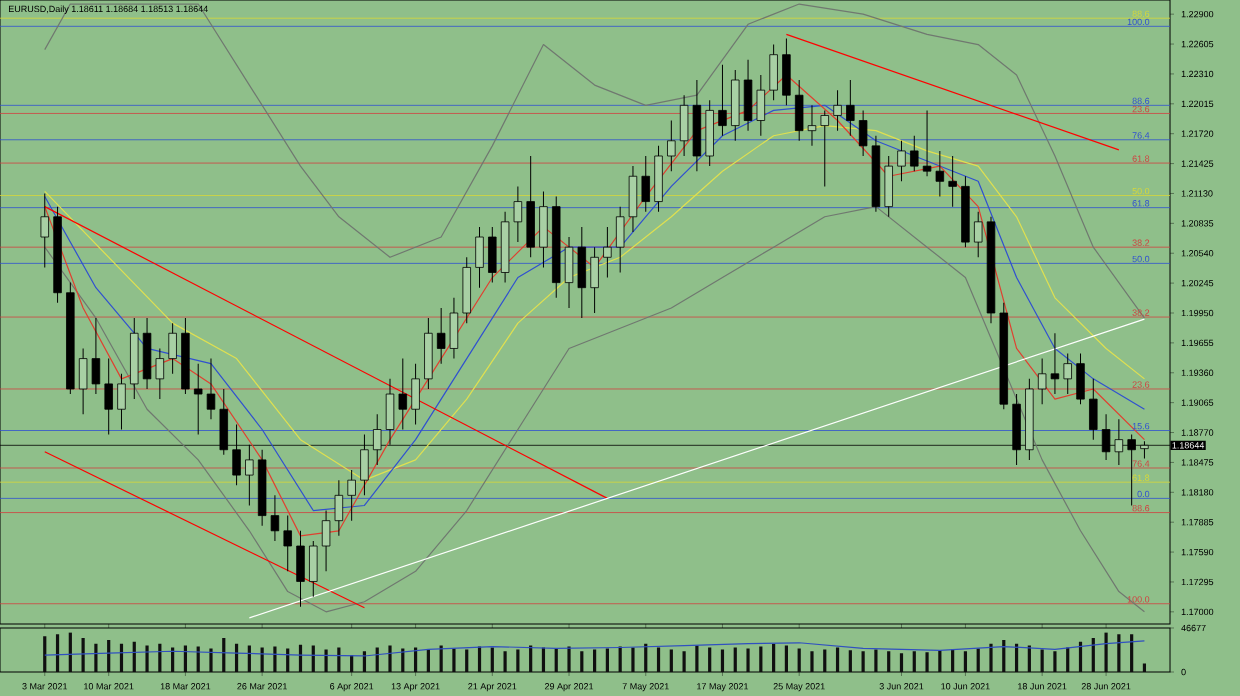 This screenshot has height=696, width=1240. I want to click on line-series, so click(595, 648).